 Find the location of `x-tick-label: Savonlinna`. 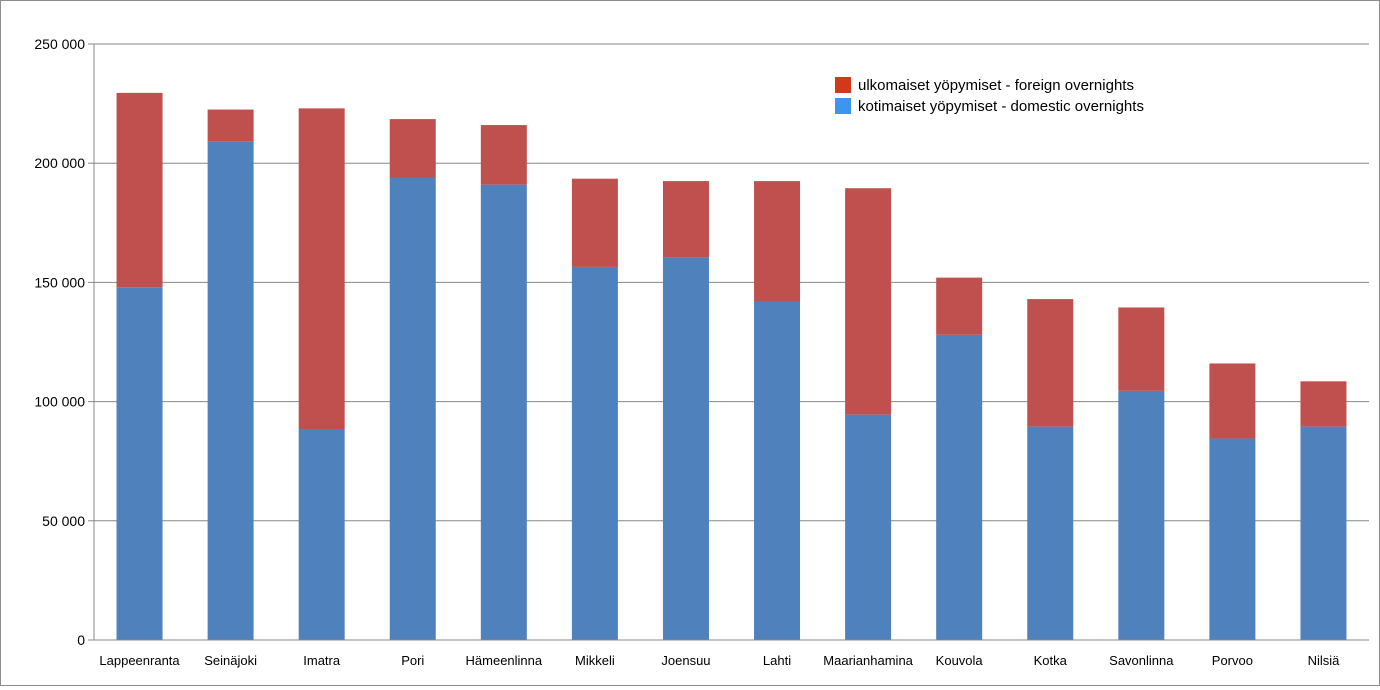

x-tick-label: Savonlinna is located at coordinates (1141, 660).